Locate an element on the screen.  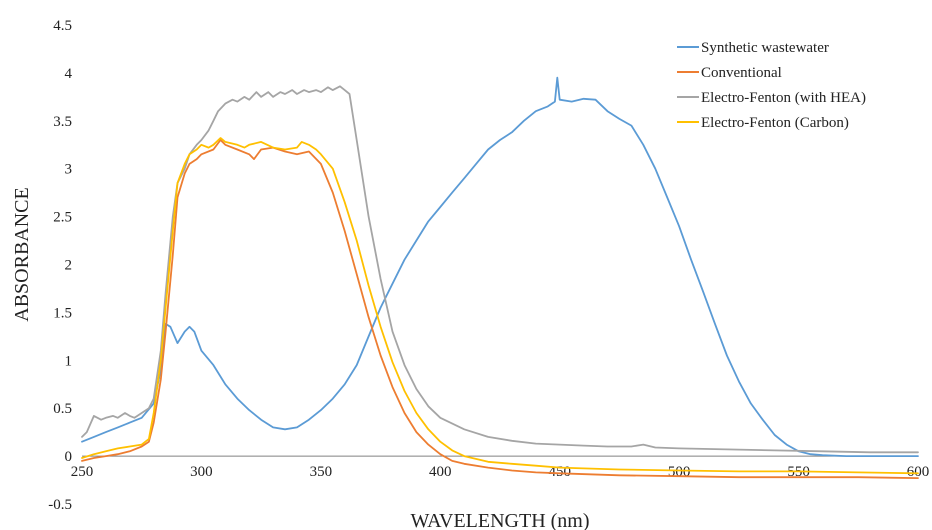
legend-label: Electro-Fenton (Carbon) is located at coordinates (775, 123).